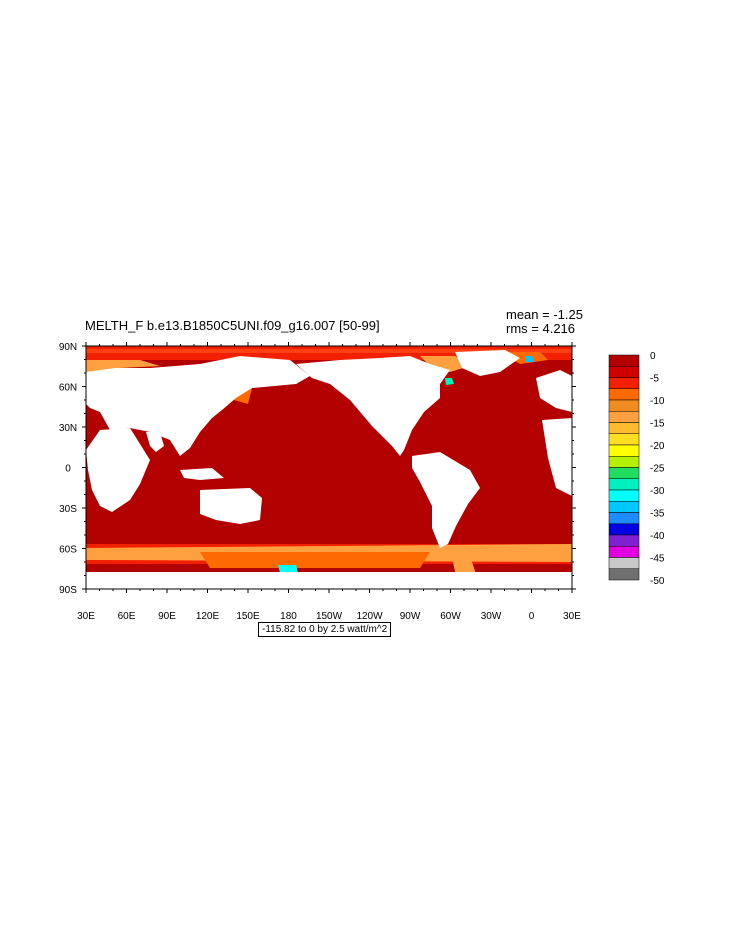 The image size is (733, 945). Describe the element at coordinates (118, 470) in the screenshot. I see `africa` at that location.